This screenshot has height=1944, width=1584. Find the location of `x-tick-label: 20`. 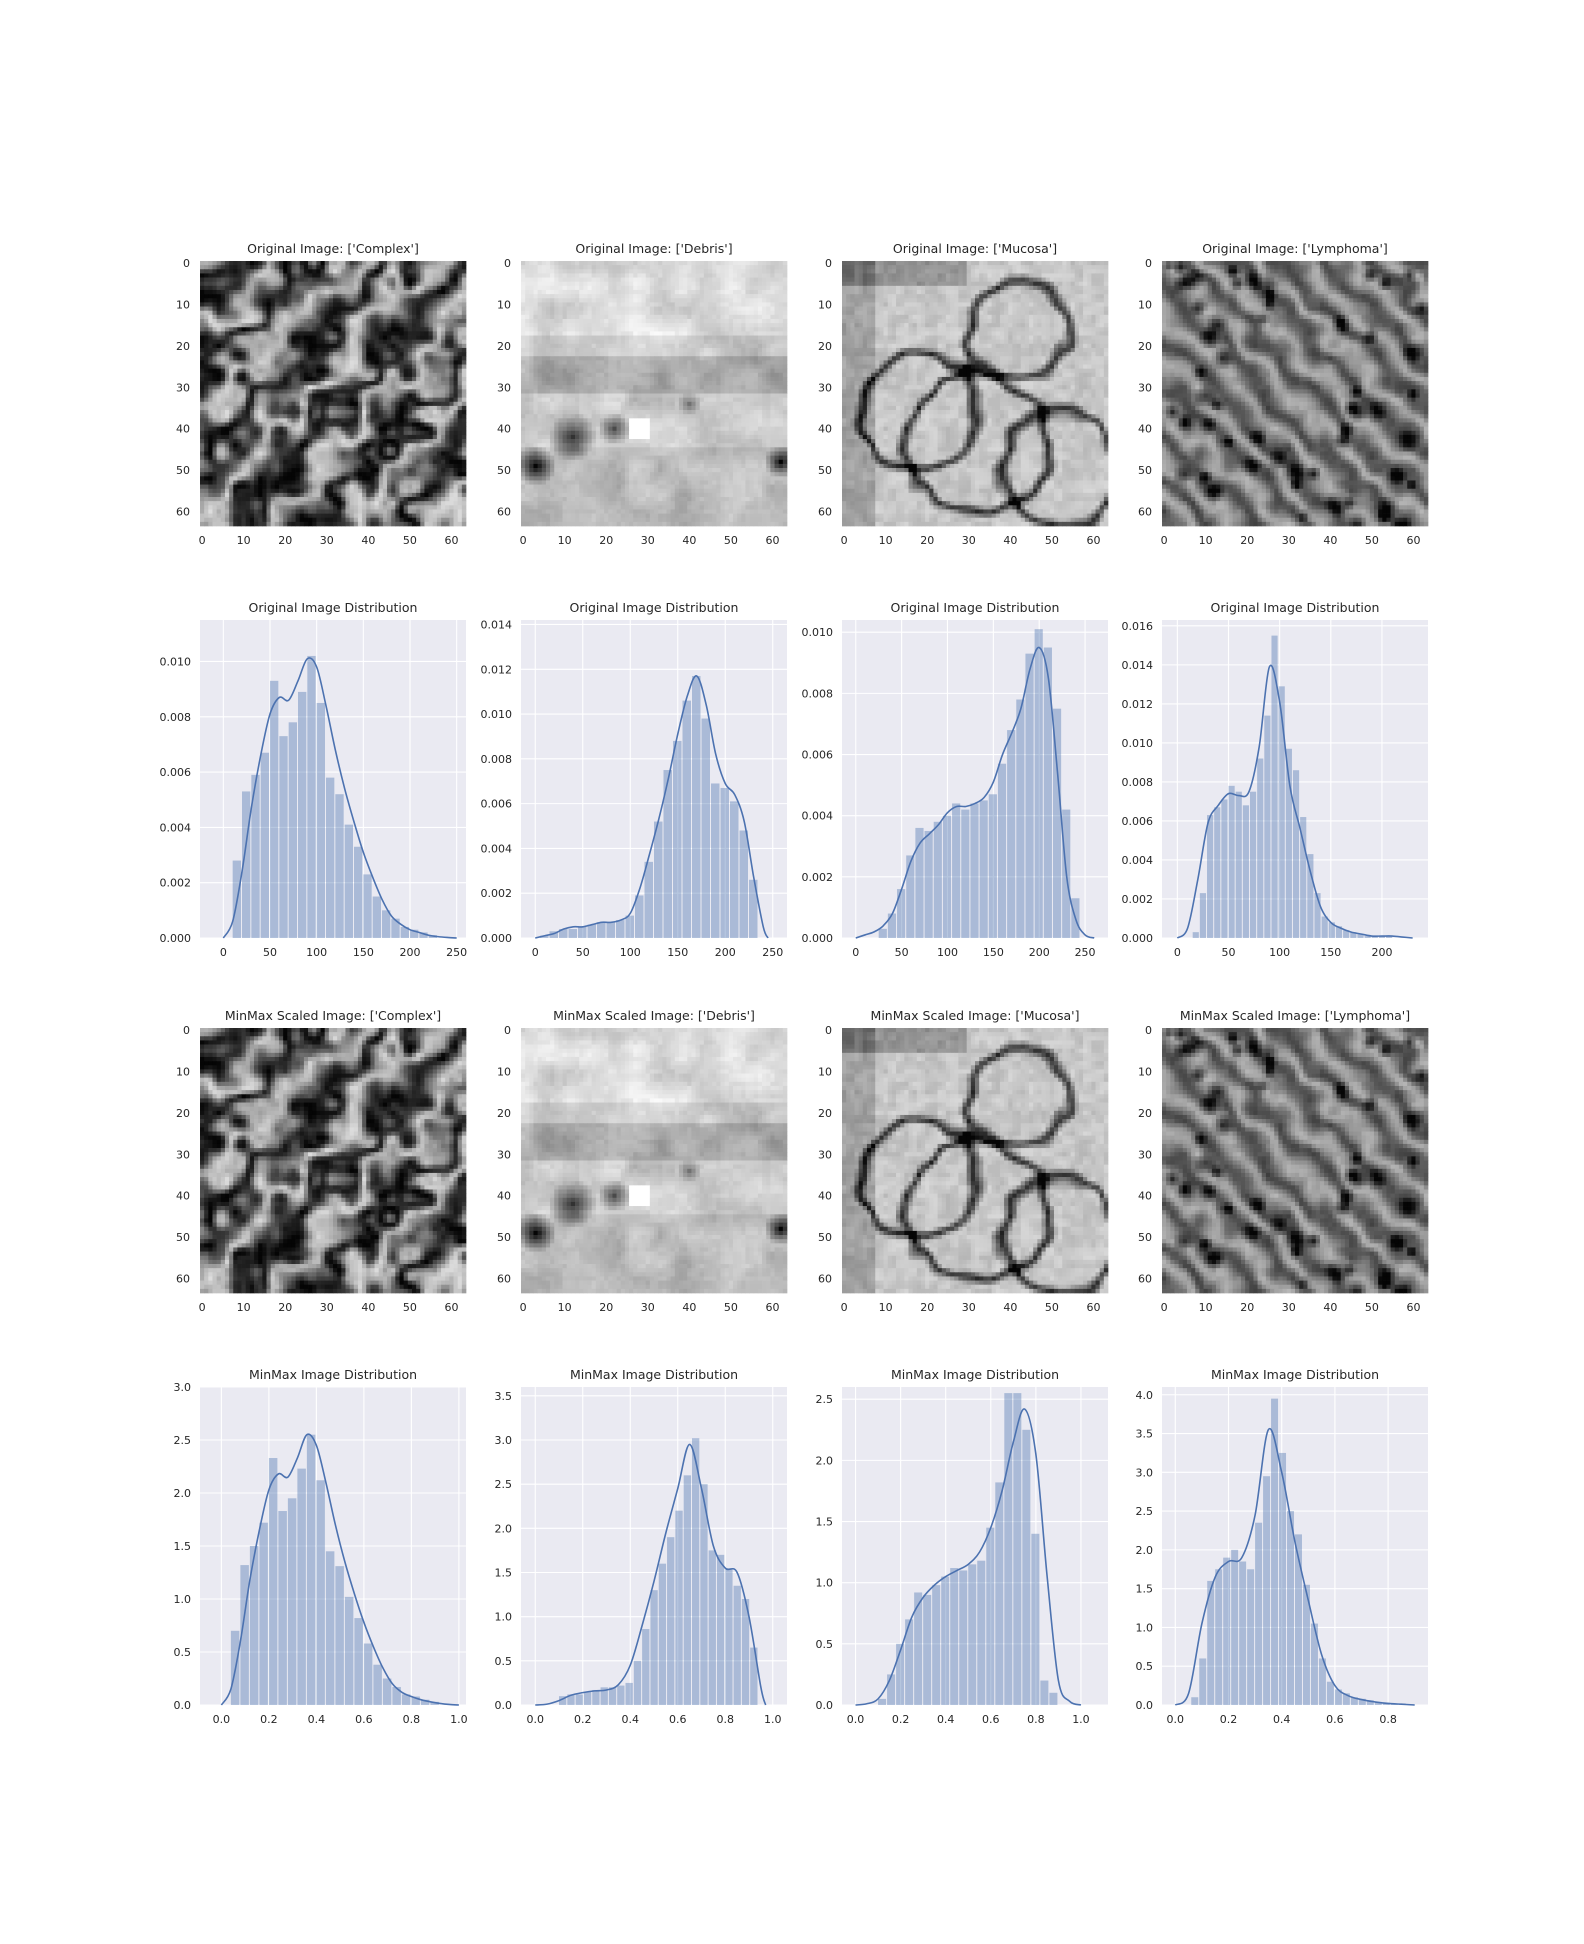

x-tick-label: 20 is located at coordinates (285, 540).